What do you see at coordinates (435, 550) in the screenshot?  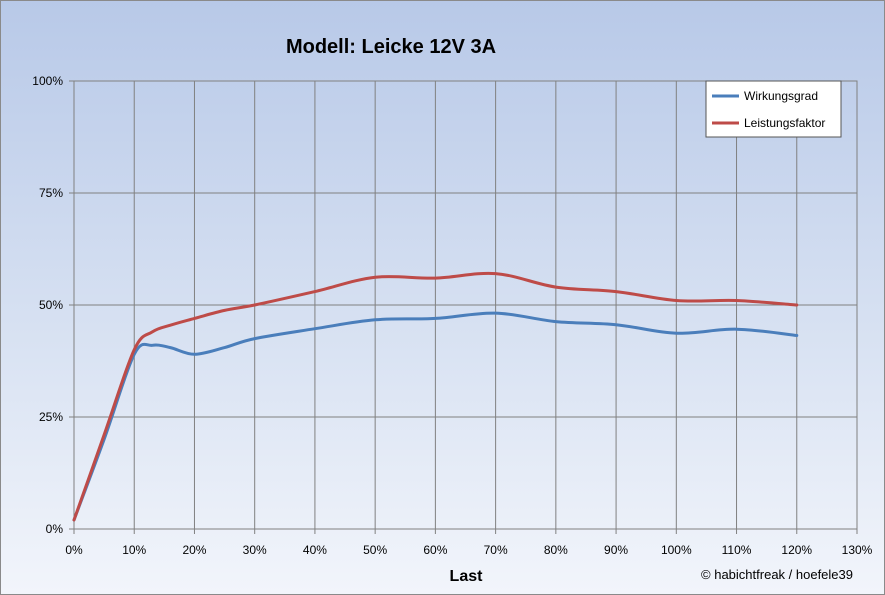 I see `x-tick-label: 60%` at bounding box center [435, 550].